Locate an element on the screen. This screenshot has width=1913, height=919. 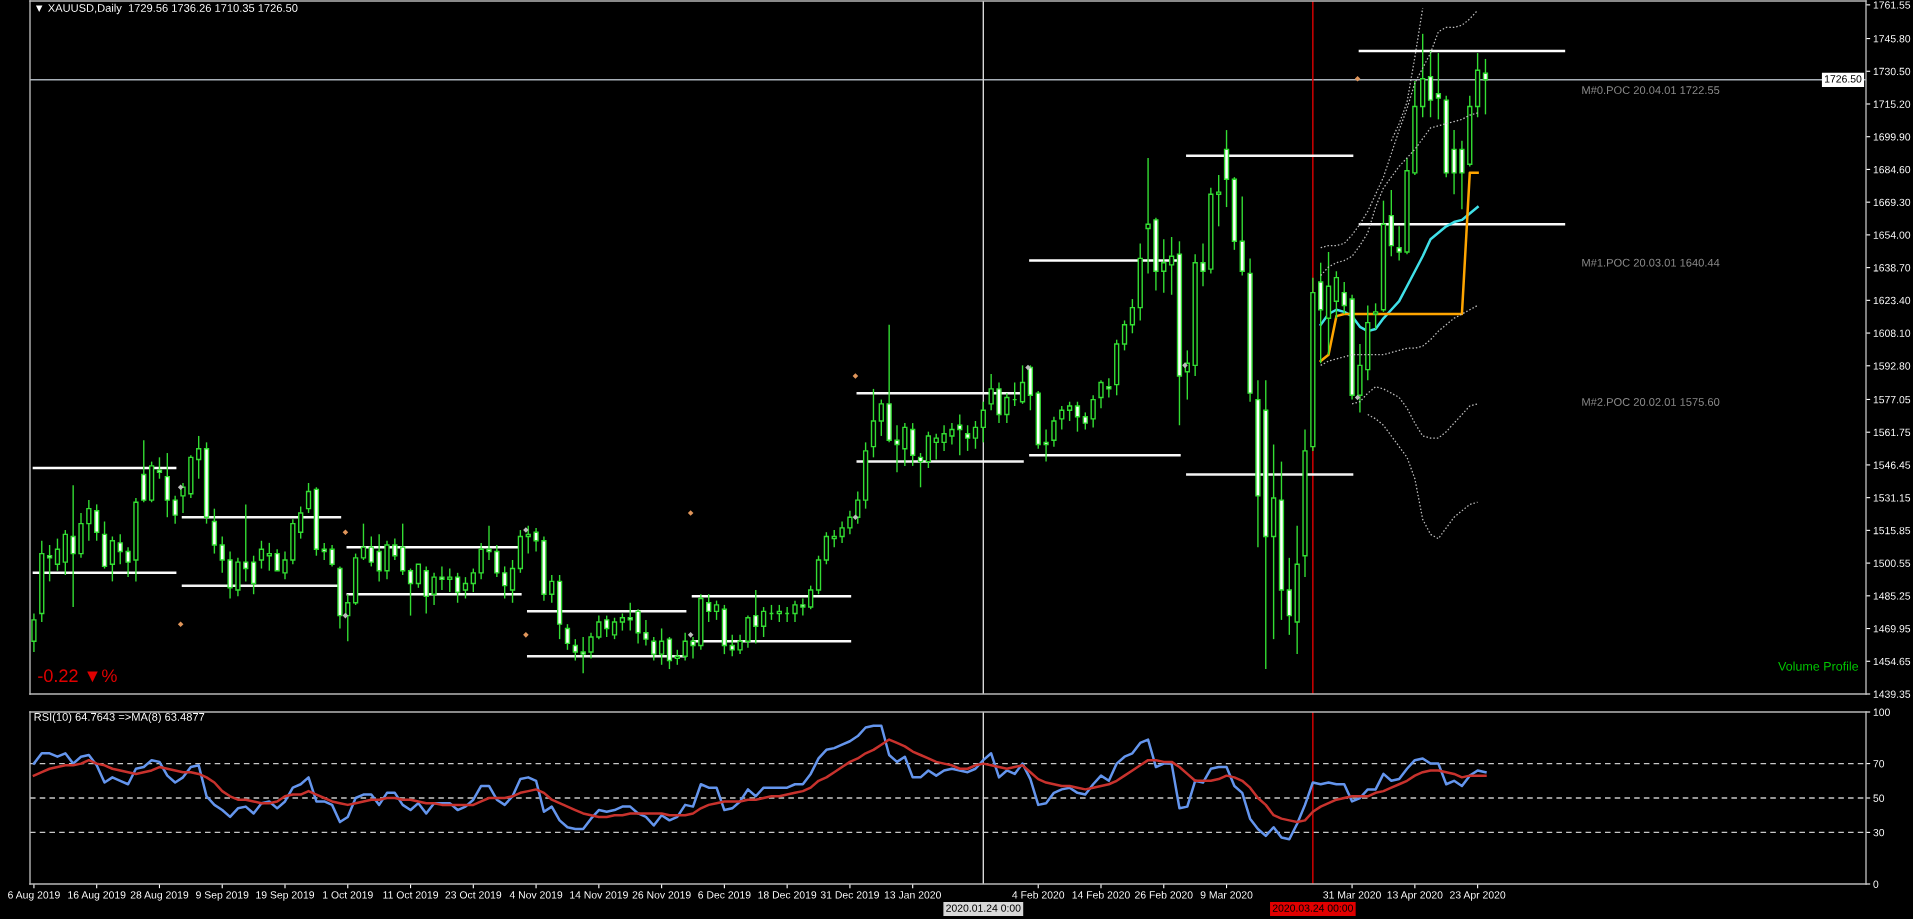
y-tick-label: 1577.05 is located at coordinates (1892, 399).